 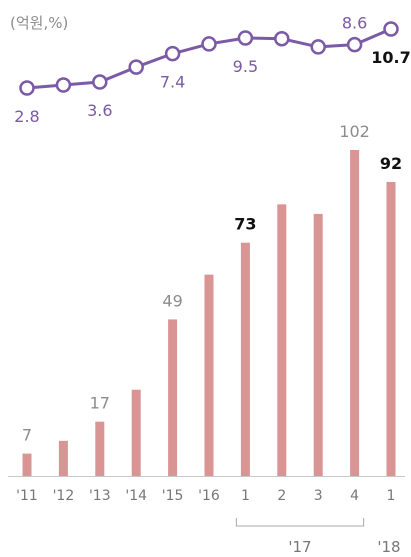 What do you see at coordinates (388, 547) in the screenshot?
I see `group-label: '18` at bounding box center [388, 547].